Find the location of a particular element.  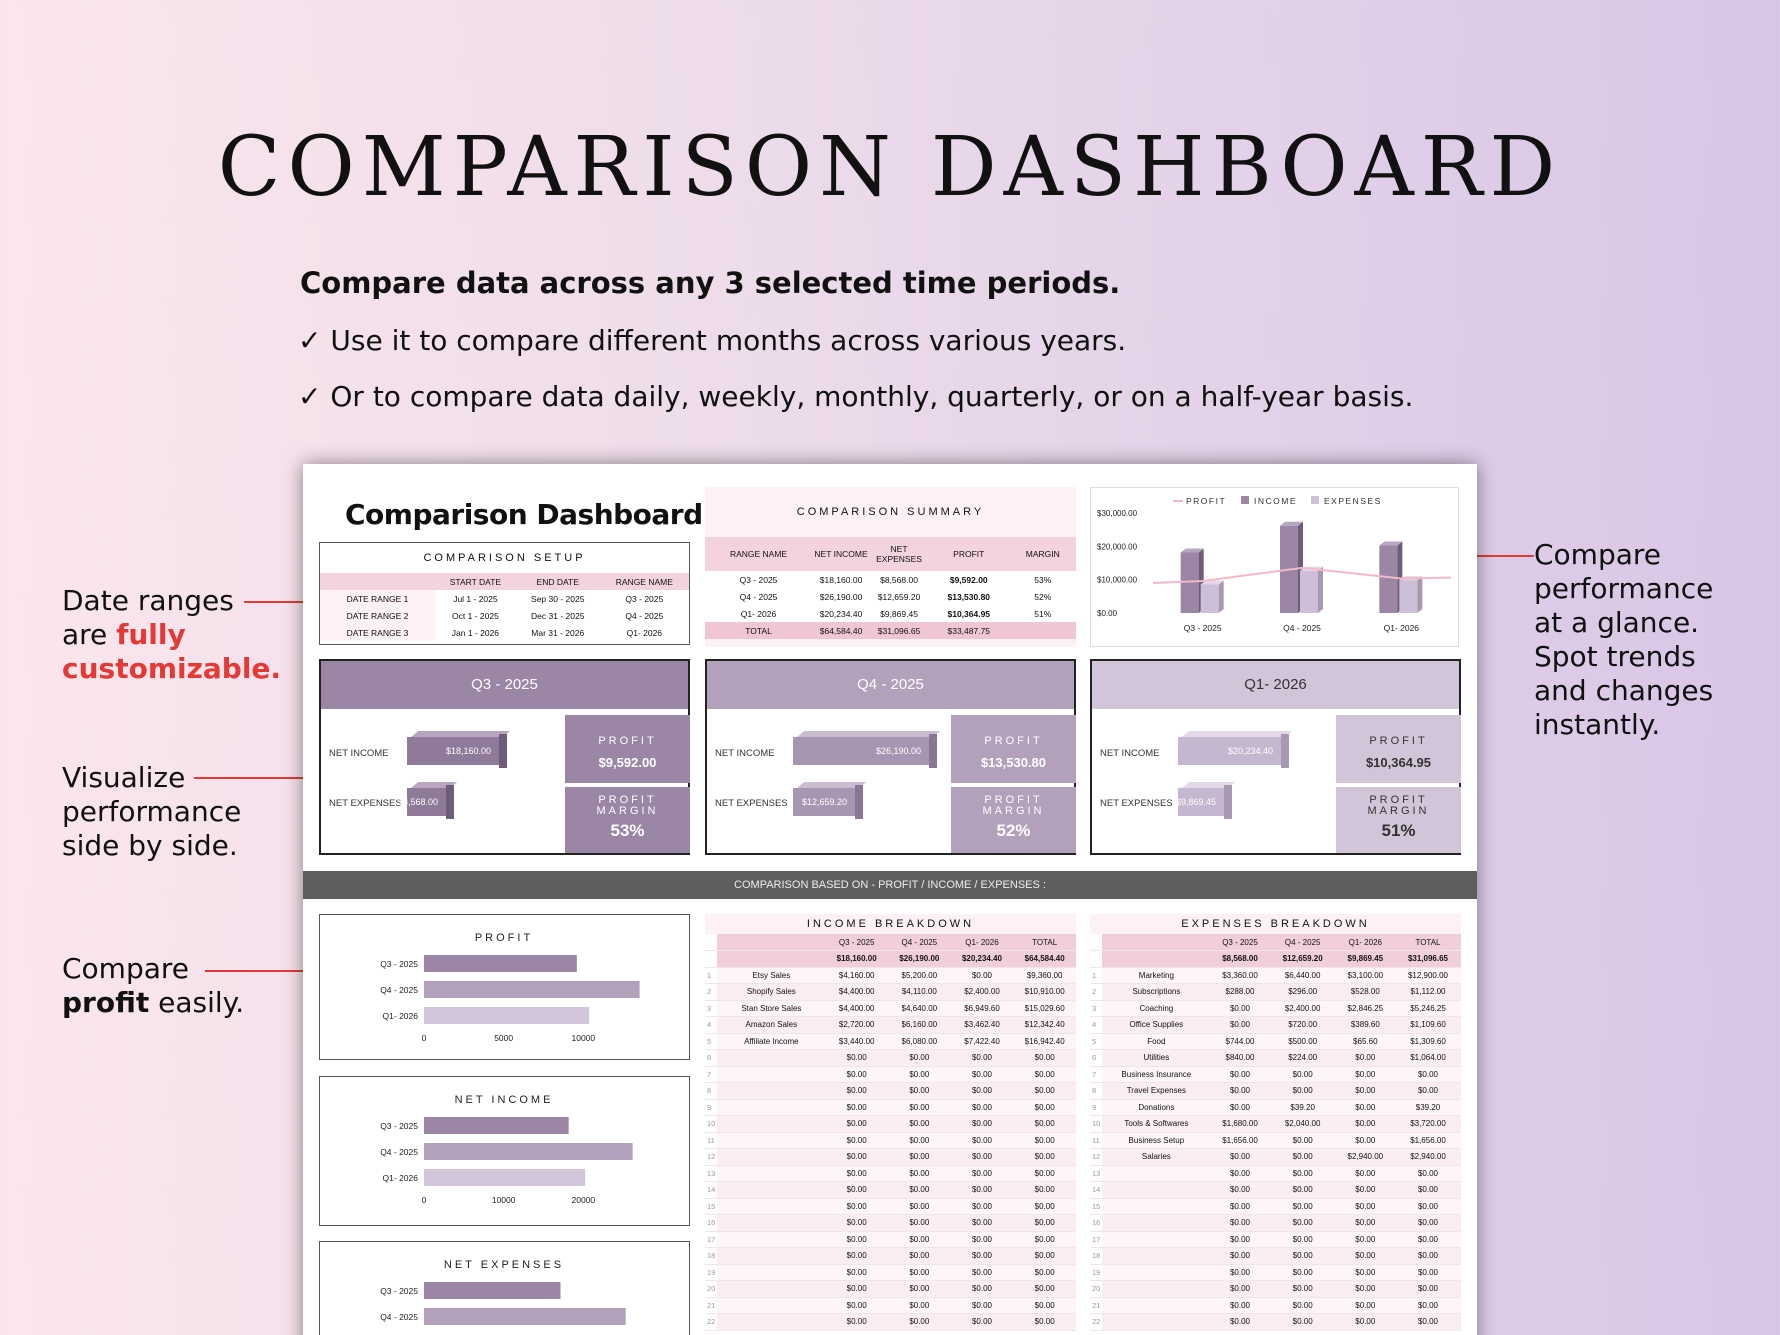

category-cell: Office Supplies is located at coordinates (1156, 1025).